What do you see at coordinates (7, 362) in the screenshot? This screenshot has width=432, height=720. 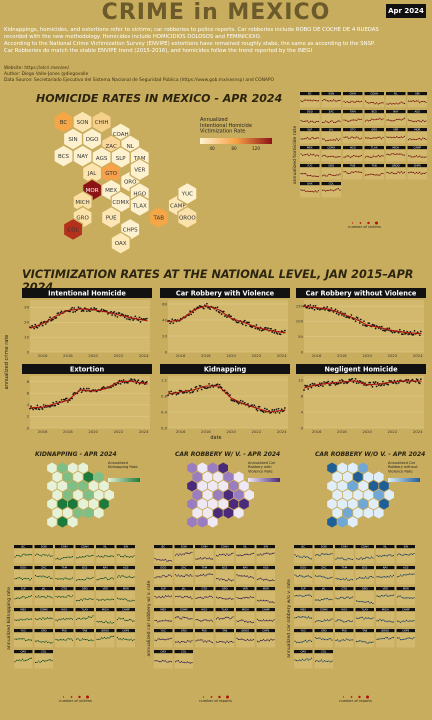 I see `y-axis-label: annualized crime rate` at bounding box center [7, 362].